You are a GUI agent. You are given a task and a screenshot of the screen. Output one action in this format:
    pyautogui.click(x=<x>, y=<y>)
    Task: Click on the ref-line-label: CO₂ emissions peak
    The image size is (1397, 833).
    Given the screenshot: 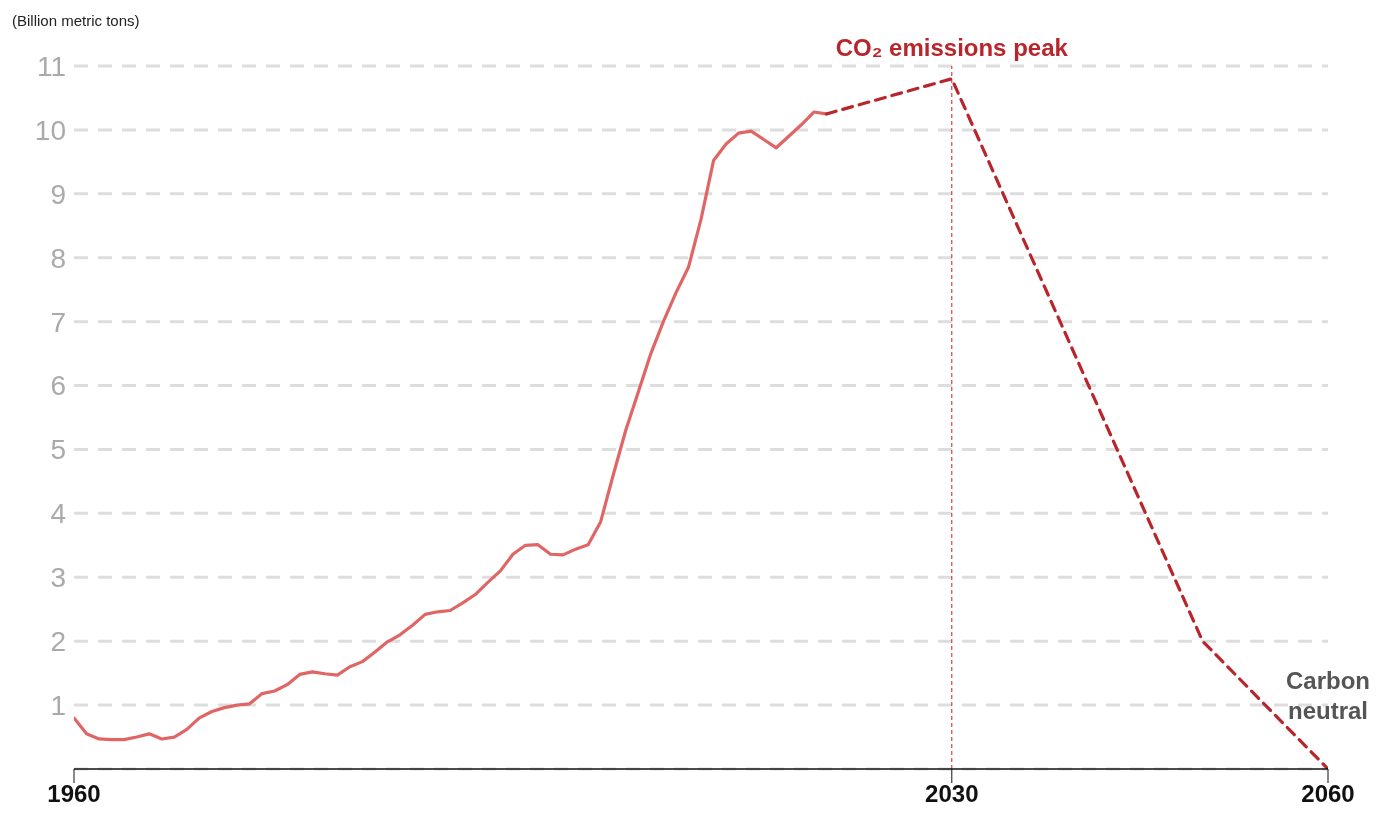 What is the action you would take?
    pyautogui.click(x=952, y=47)
    